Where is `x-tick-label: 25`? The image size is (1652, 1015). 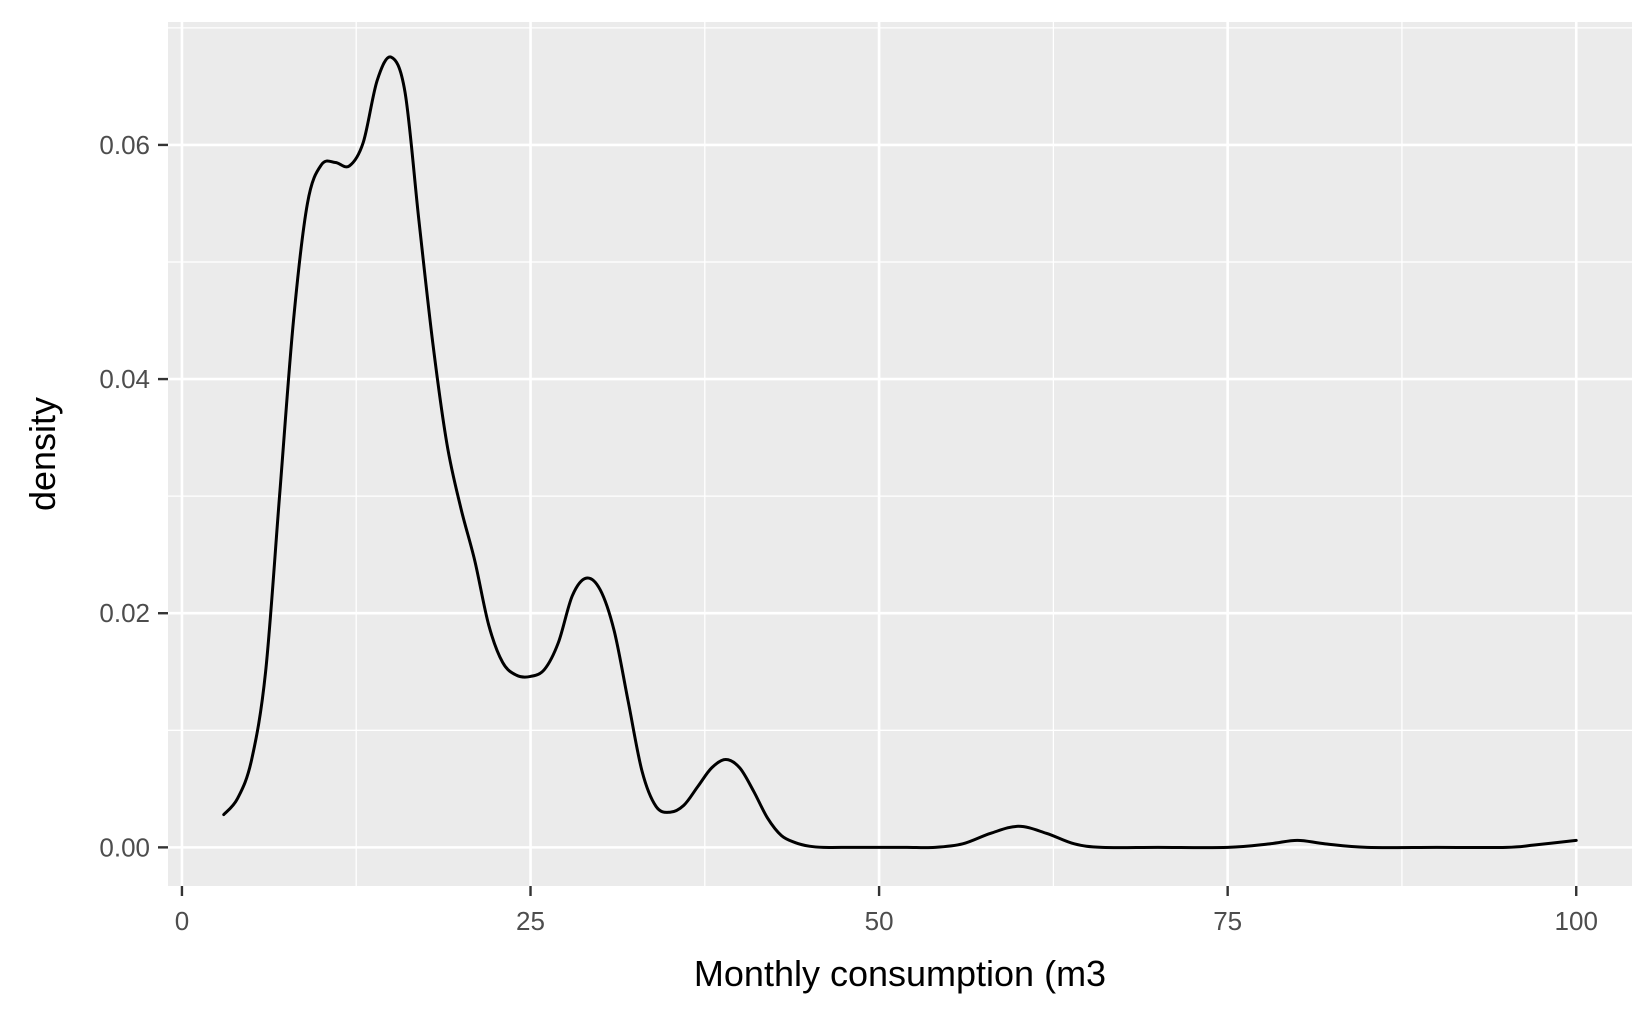 x-tick-label: 25 is located at coordinates (530, 921).